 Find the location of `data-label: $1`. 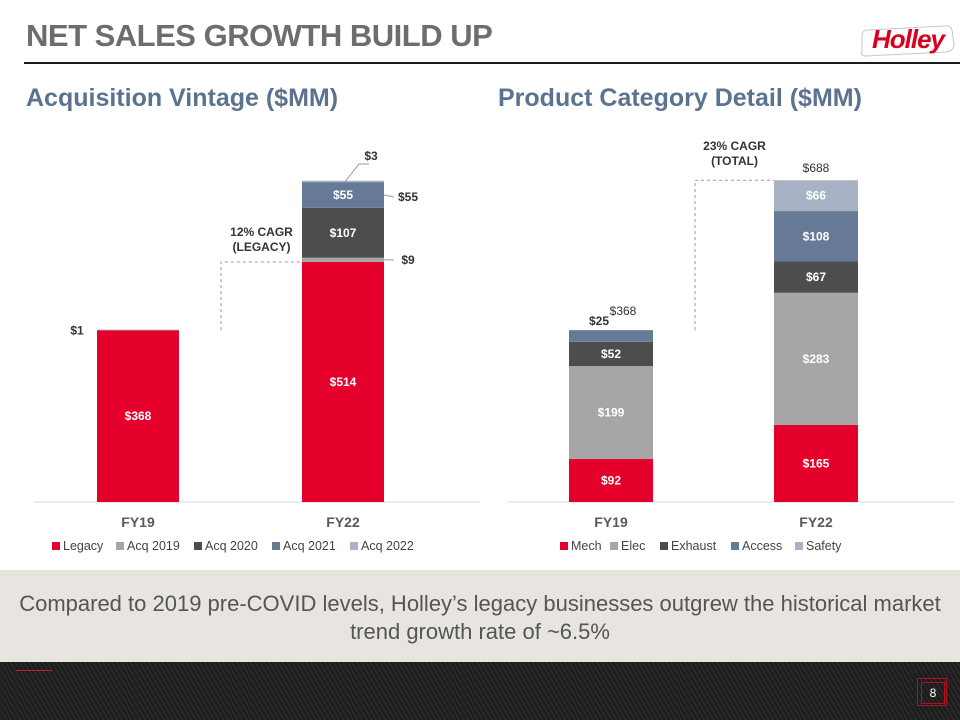

data-label: $1 is located at coordinates (77, 331).